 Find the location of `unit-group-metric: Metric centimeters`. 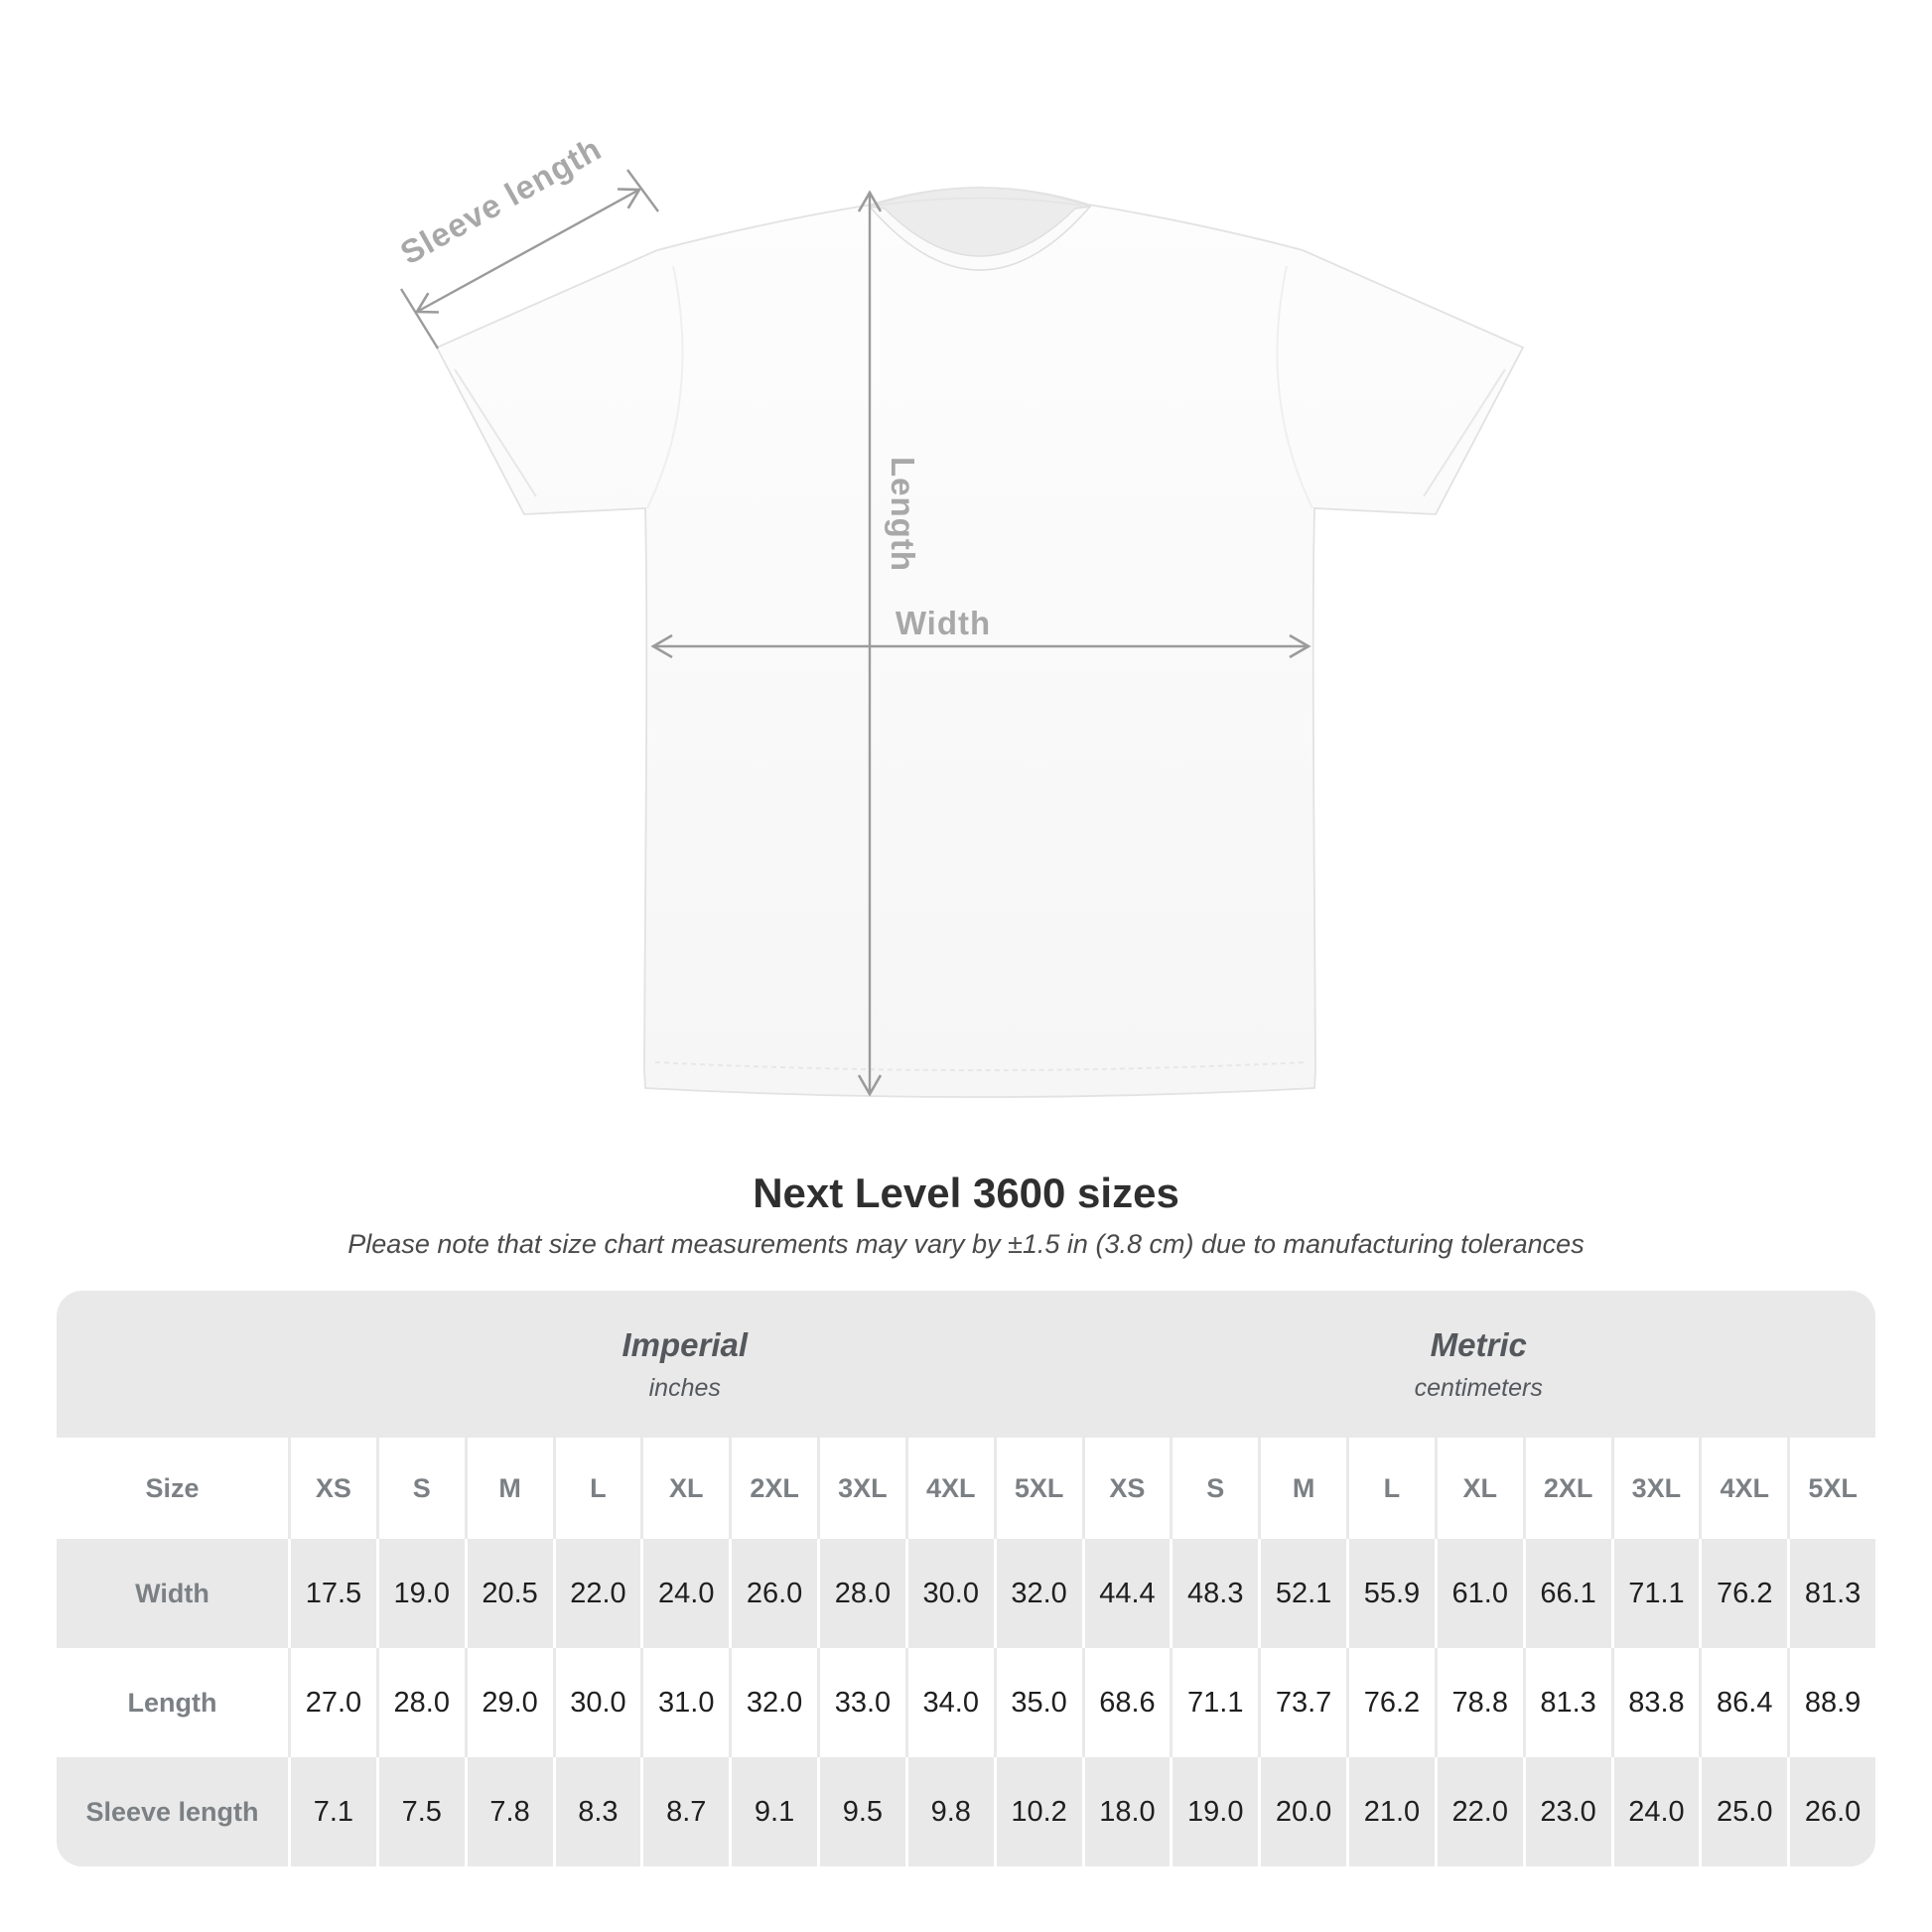

unit-group-metric: Metric centimeters is located at coordinates (1479, 1364).